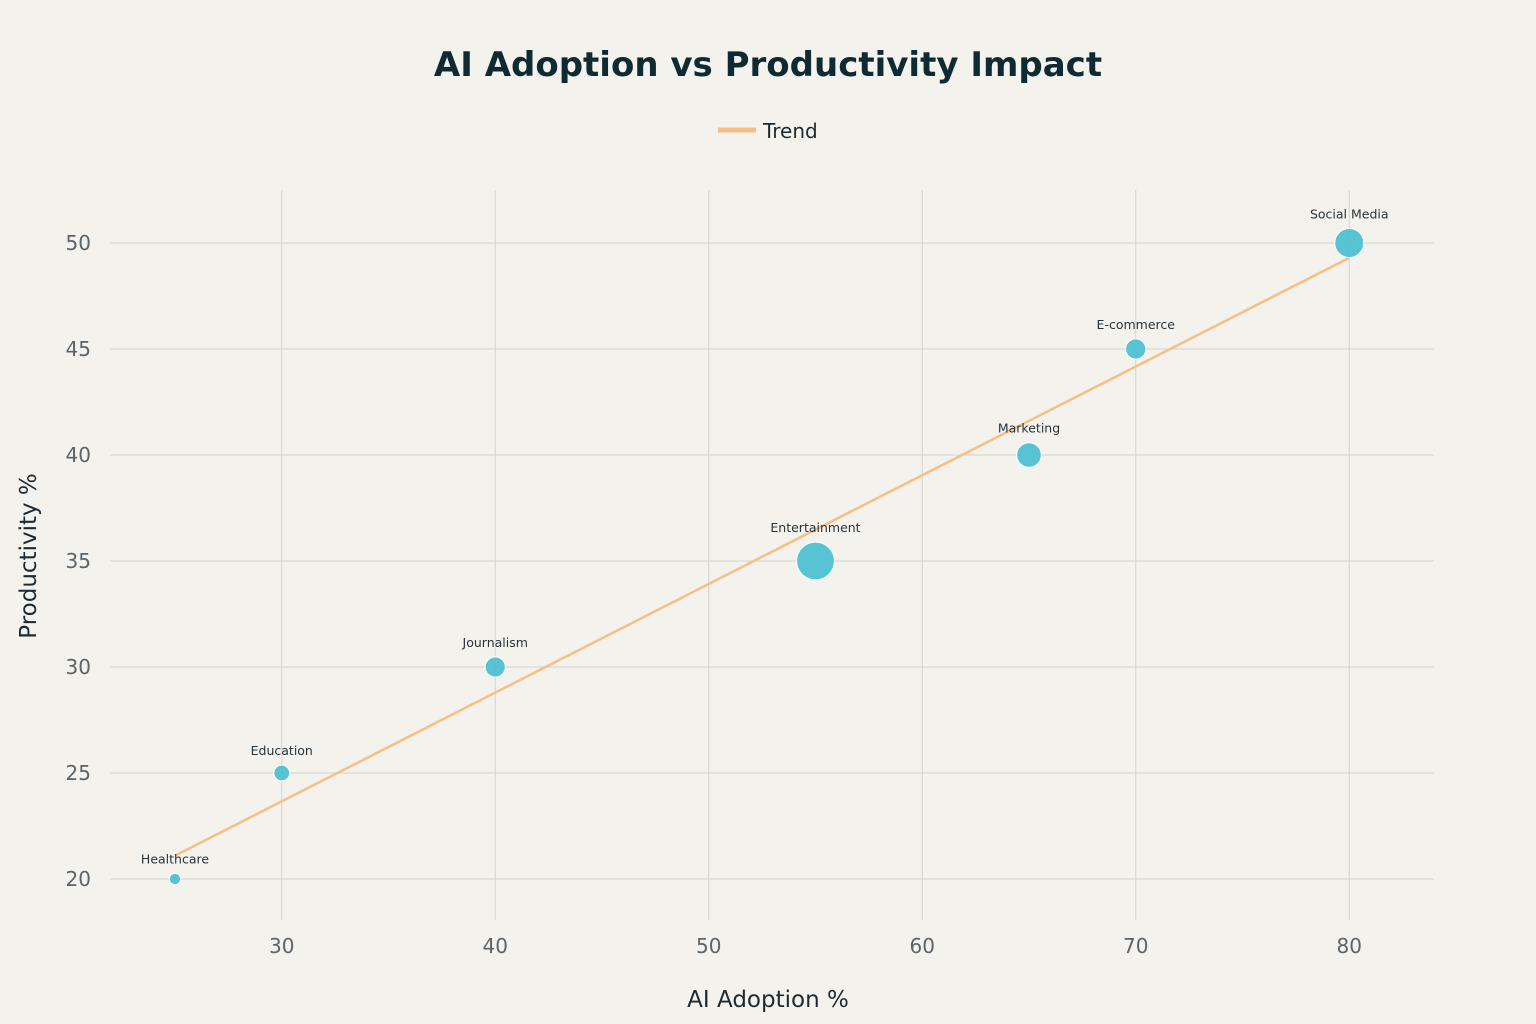 Image resolution: width=1536 pixels, height=1024 pixels. What do you see at coordinates (1029, 428) in the screenshot?
I see `point-label: Marketing` at bounding box center [1029, 428].